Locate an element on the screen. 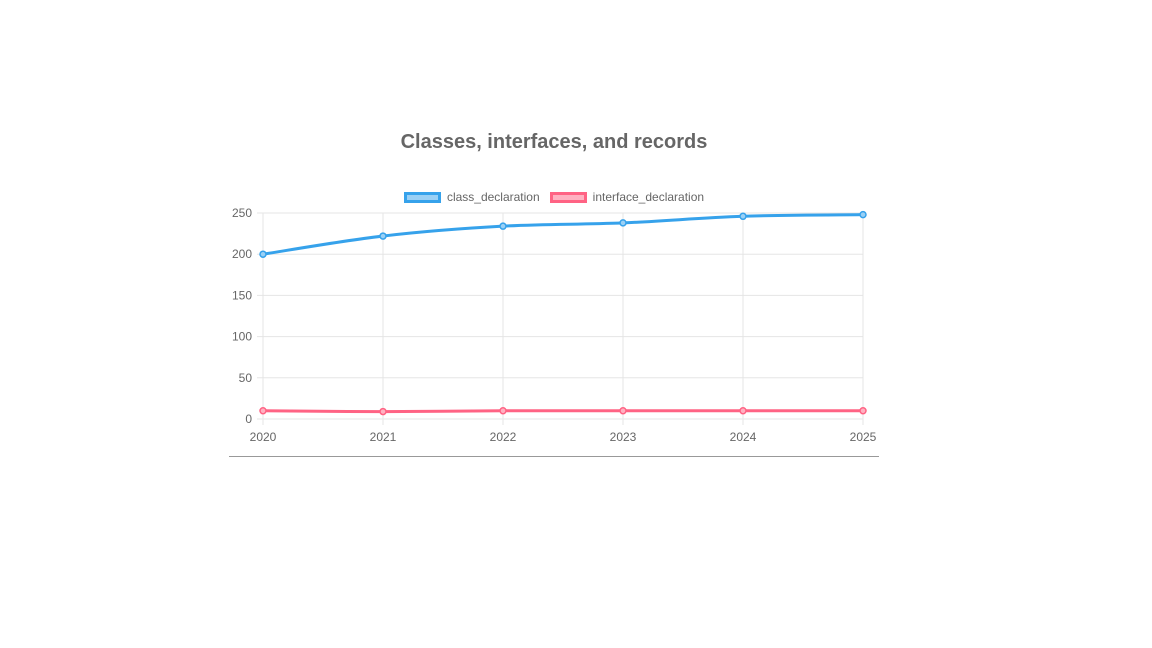 This screenshot has height=648, width=1152. legend-label-class-declaration: class_declaration is located at coordinates (493, 197).